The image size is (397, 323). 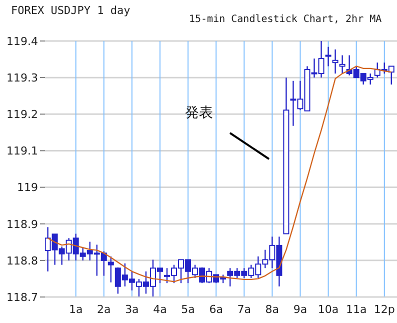 What do you see at coordinates (132, 309) in the screenshot?
I see `x-tick-label: 3a` at bounding box center [132, 309].